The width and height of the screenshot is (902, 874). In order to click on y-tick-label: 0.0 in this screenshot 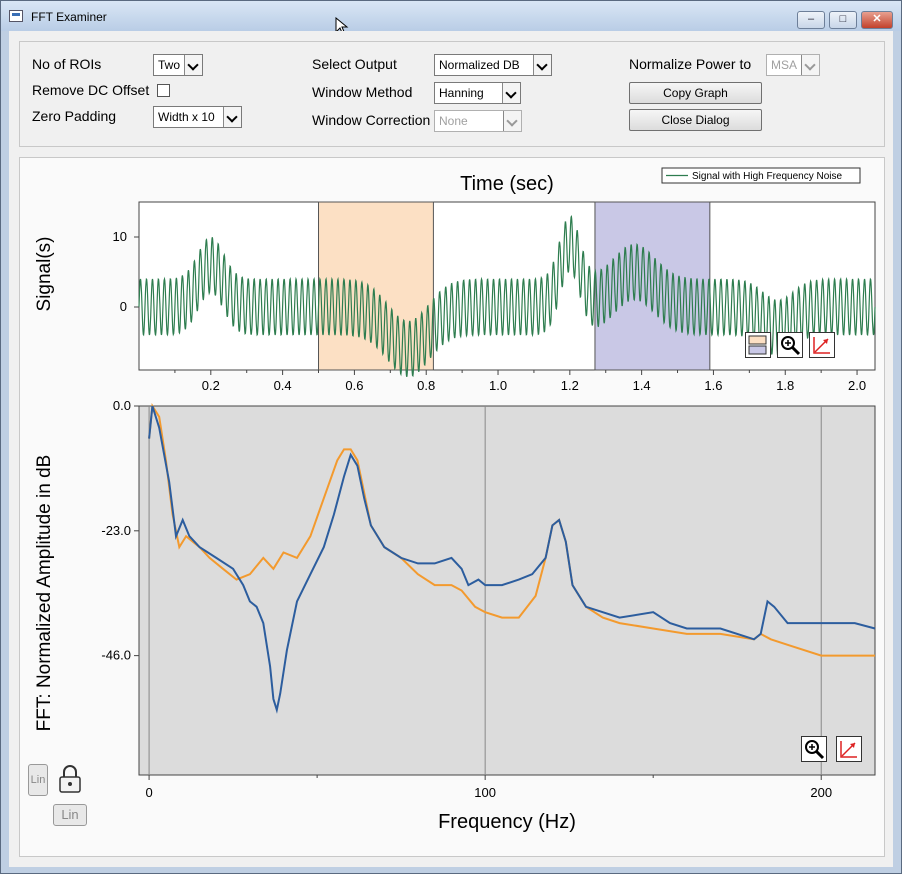, I will do `click(122, 405)`.